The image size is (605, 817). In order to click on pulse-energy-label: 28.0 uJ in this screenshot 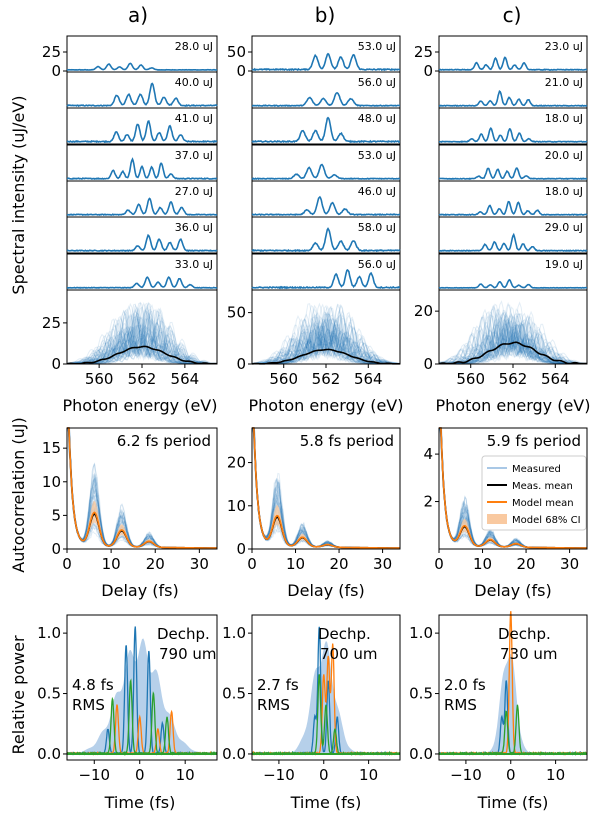, I will do `click(194, 46)`.